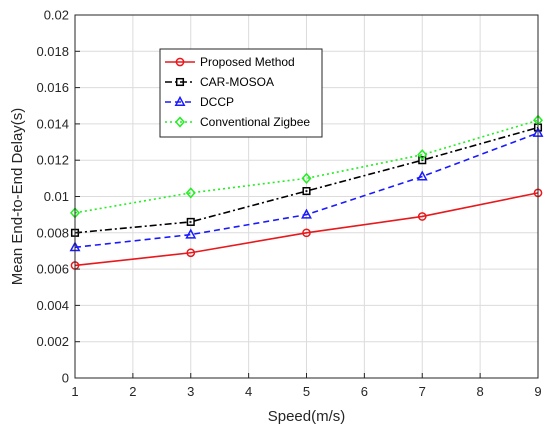 The height and width of the screenshot is (431, 550). What do you see at coordinates (480, 391) in the screenshot?
I see `x-tick-label: 8` at bounding box center [480, 391].